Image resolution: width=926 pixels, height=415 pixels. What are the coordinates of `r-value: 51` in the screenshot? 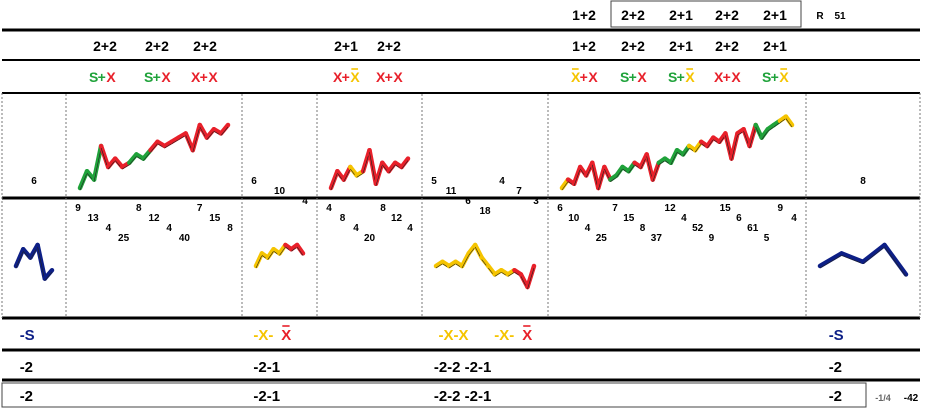 It's located at (840, 16).